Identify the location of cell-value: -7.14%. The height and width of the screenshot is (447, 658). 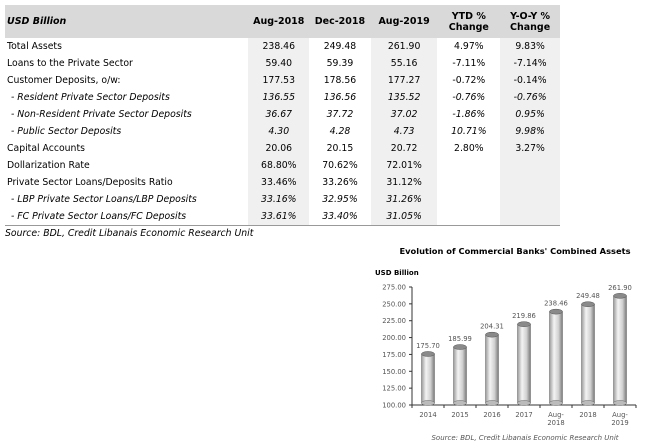
(530, 63).